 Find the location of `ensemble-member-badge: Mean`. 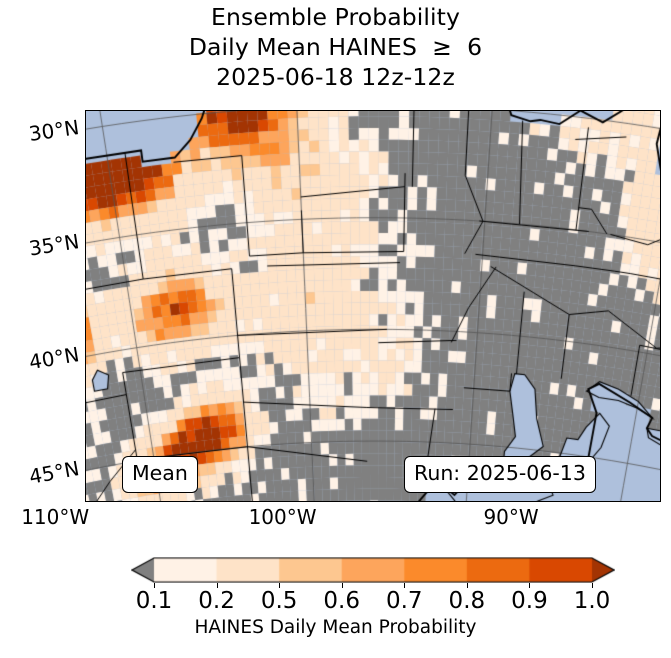

ensemble-member-badge: Mean is located at coordinates (160, 474).